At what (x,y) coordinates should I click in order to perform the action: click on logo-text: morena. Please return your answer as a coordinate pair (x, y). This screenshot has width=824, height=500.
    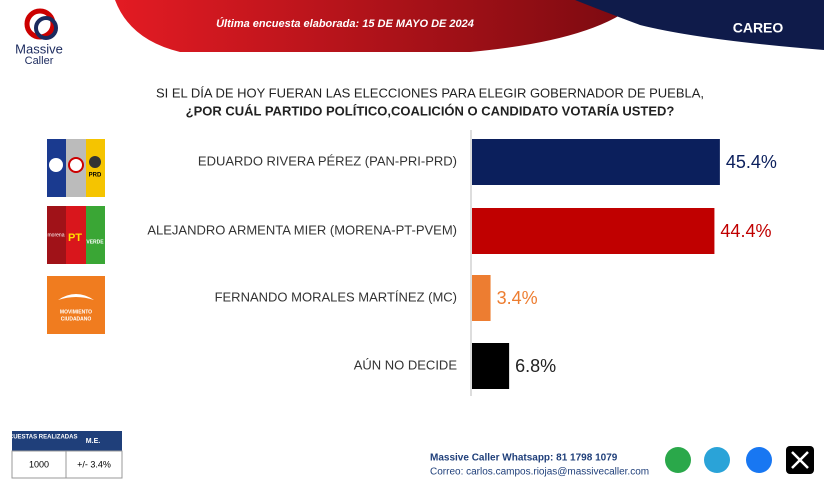
    Looking at the image, I should click on (56, 235).